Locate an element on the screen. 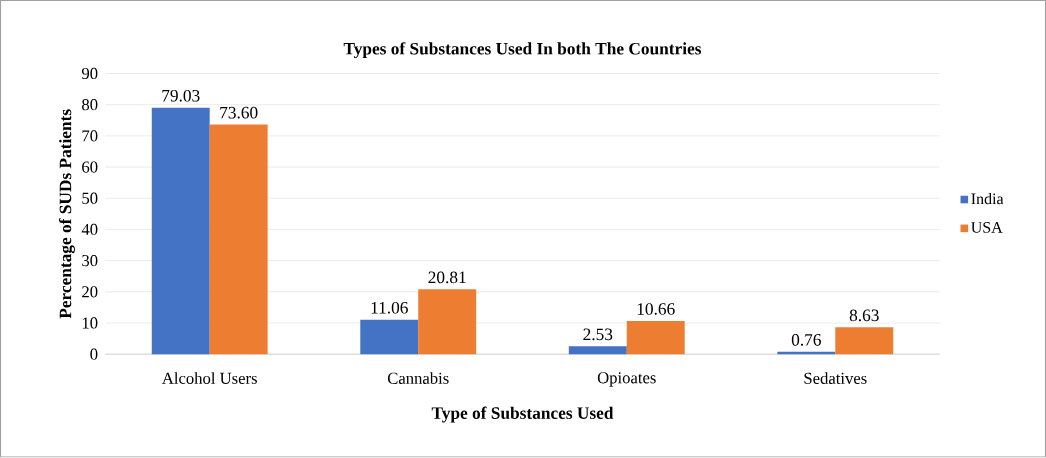 This screenshot has width=1046, height=458. data-label: 20.81 is located at coordinates (447, 277).